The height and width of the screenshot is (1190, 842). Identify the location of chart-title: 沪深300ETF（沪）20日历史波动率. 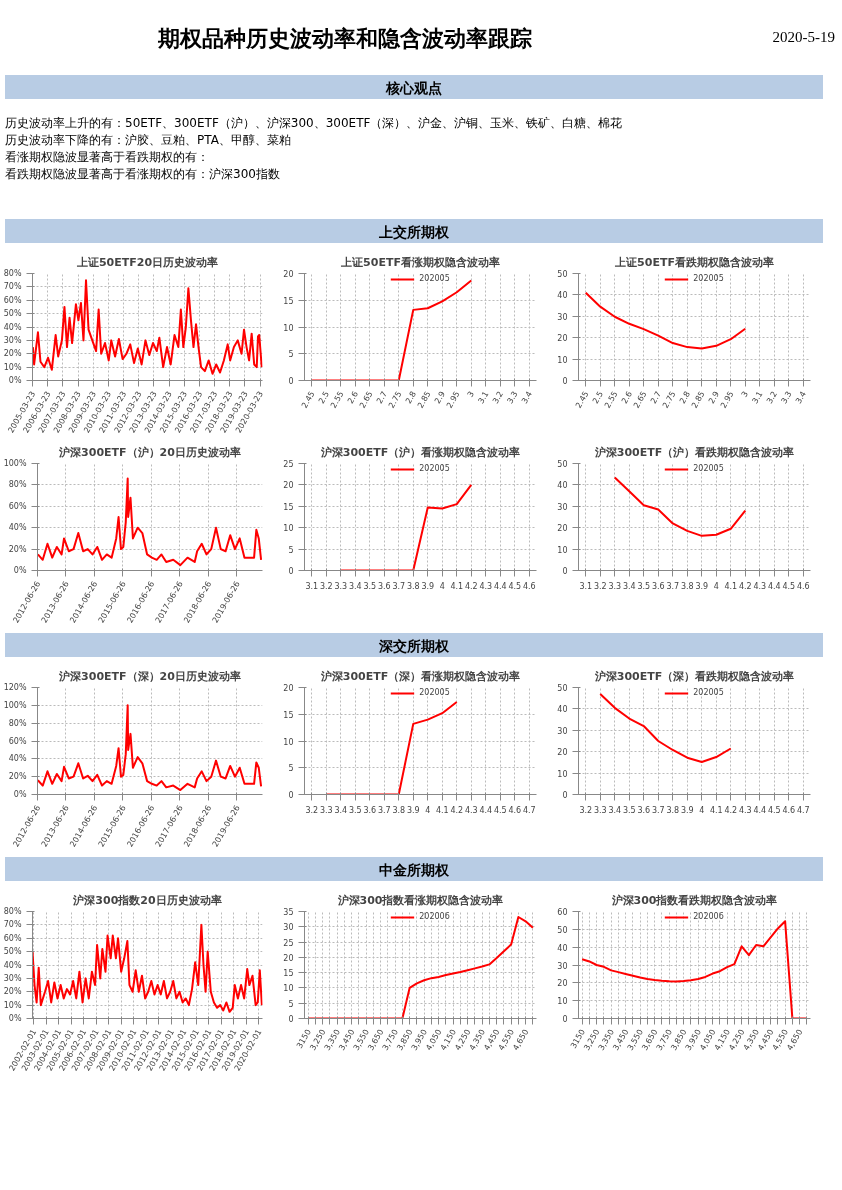
(149, 452).